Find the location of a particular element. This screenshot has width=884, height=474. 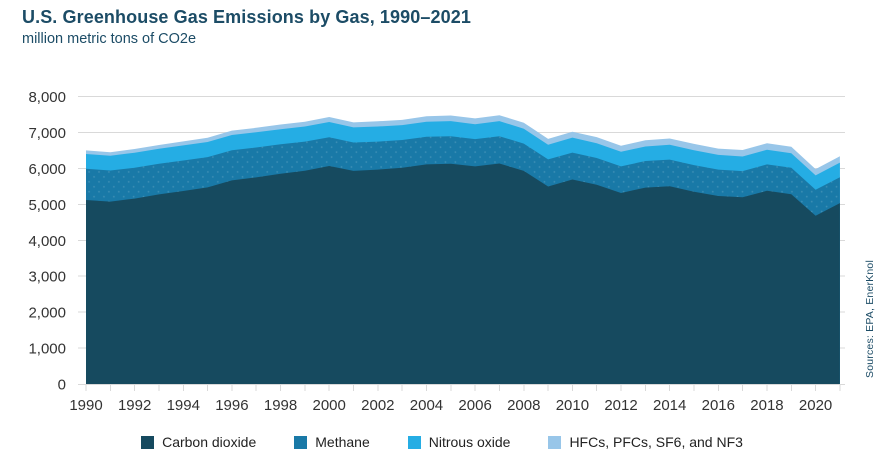

legend-swatch-hfcs is located at coordinates (555, 442).